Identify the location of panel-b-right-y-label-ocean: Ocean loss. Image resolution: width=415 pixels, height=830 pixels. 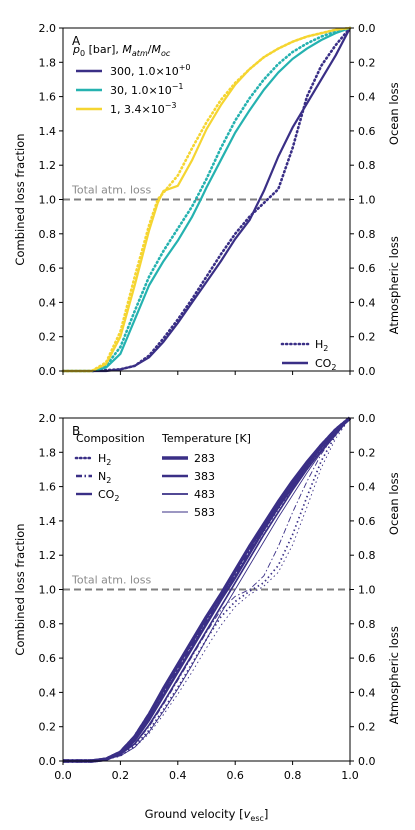
(394, 503).